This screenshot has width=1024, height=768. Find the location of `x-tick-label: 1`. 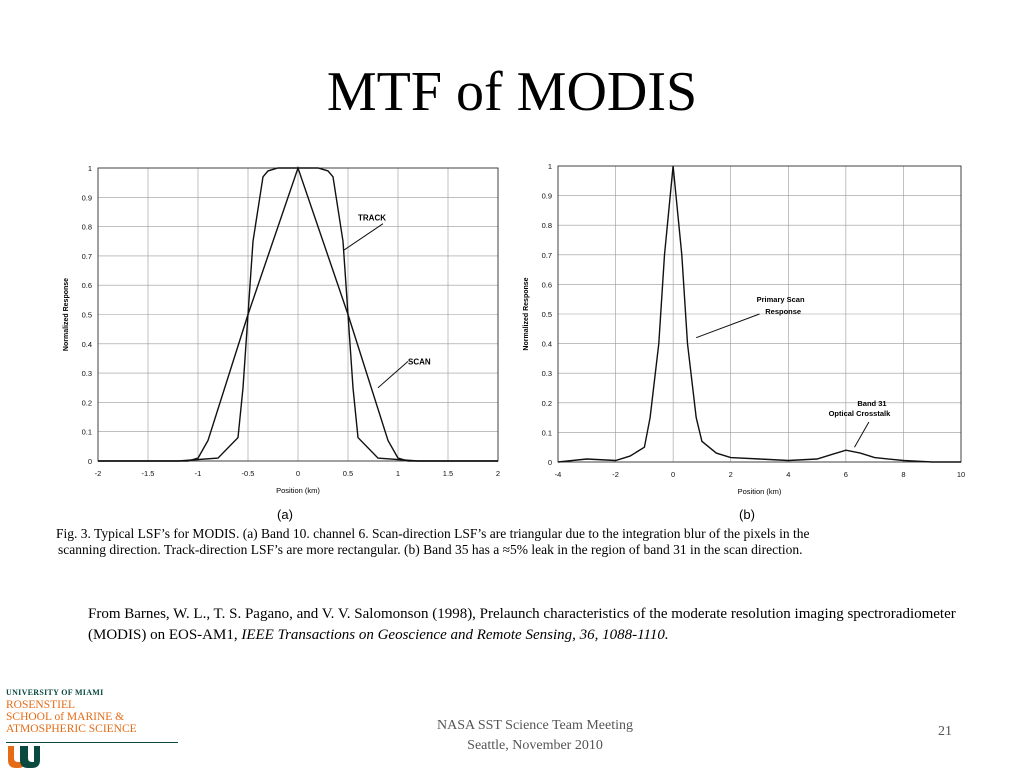

x-tick-label: 1 is located at coordinates (398, 473).